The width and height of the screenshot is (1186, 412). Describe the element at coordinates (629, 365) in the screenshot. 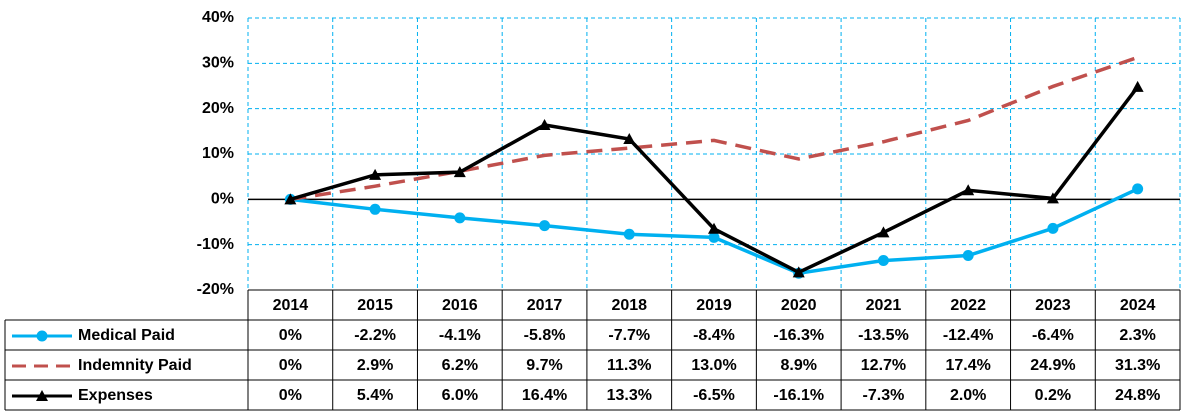

I see `table-value: 11.3%` at that location.